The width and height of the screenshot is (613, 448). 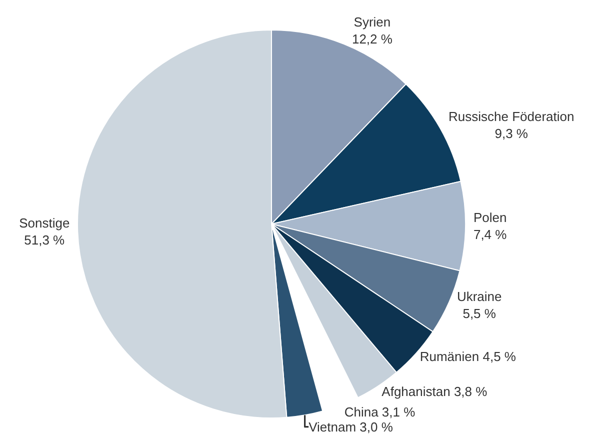 What do you see at coordinates (372, 38) in the screenshot?
I see `data-label: 12,2 %` at bounding box center [372, 38].